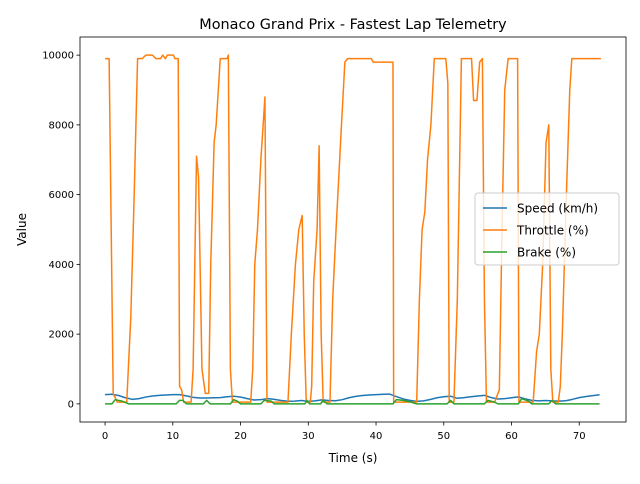  What do you see at coordinates (579, 436) in the screenshot?
I see `x-tick-label: 70` at bounding box center [579, 436].